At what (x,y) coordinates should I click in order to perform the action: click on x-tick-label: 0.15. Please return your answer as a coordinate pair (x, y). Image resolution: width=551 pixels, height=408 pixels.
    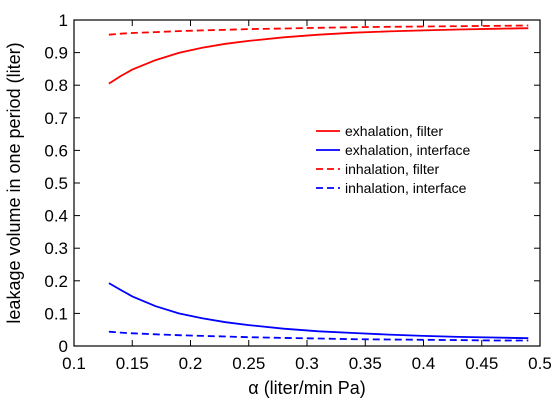
    Looking at the image, I should click on (132, 363).